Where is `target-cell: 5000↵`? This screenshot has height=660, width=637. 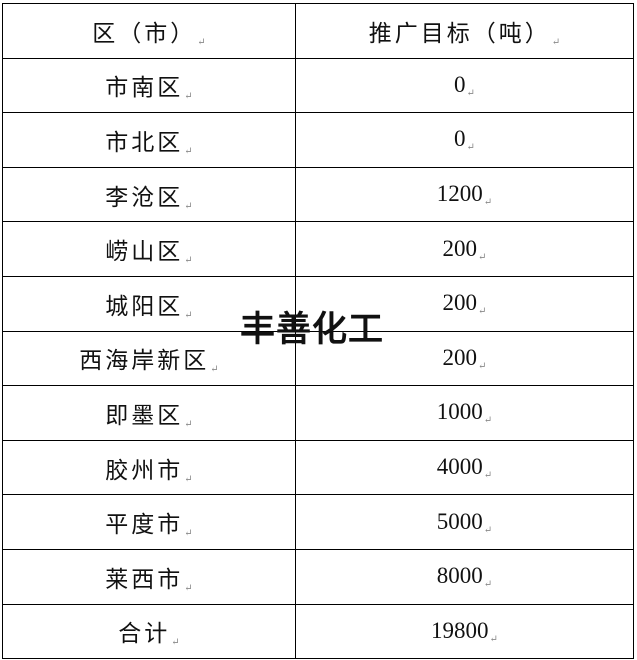
target-cell: 5000↵ is located at coordinates (464, 522).